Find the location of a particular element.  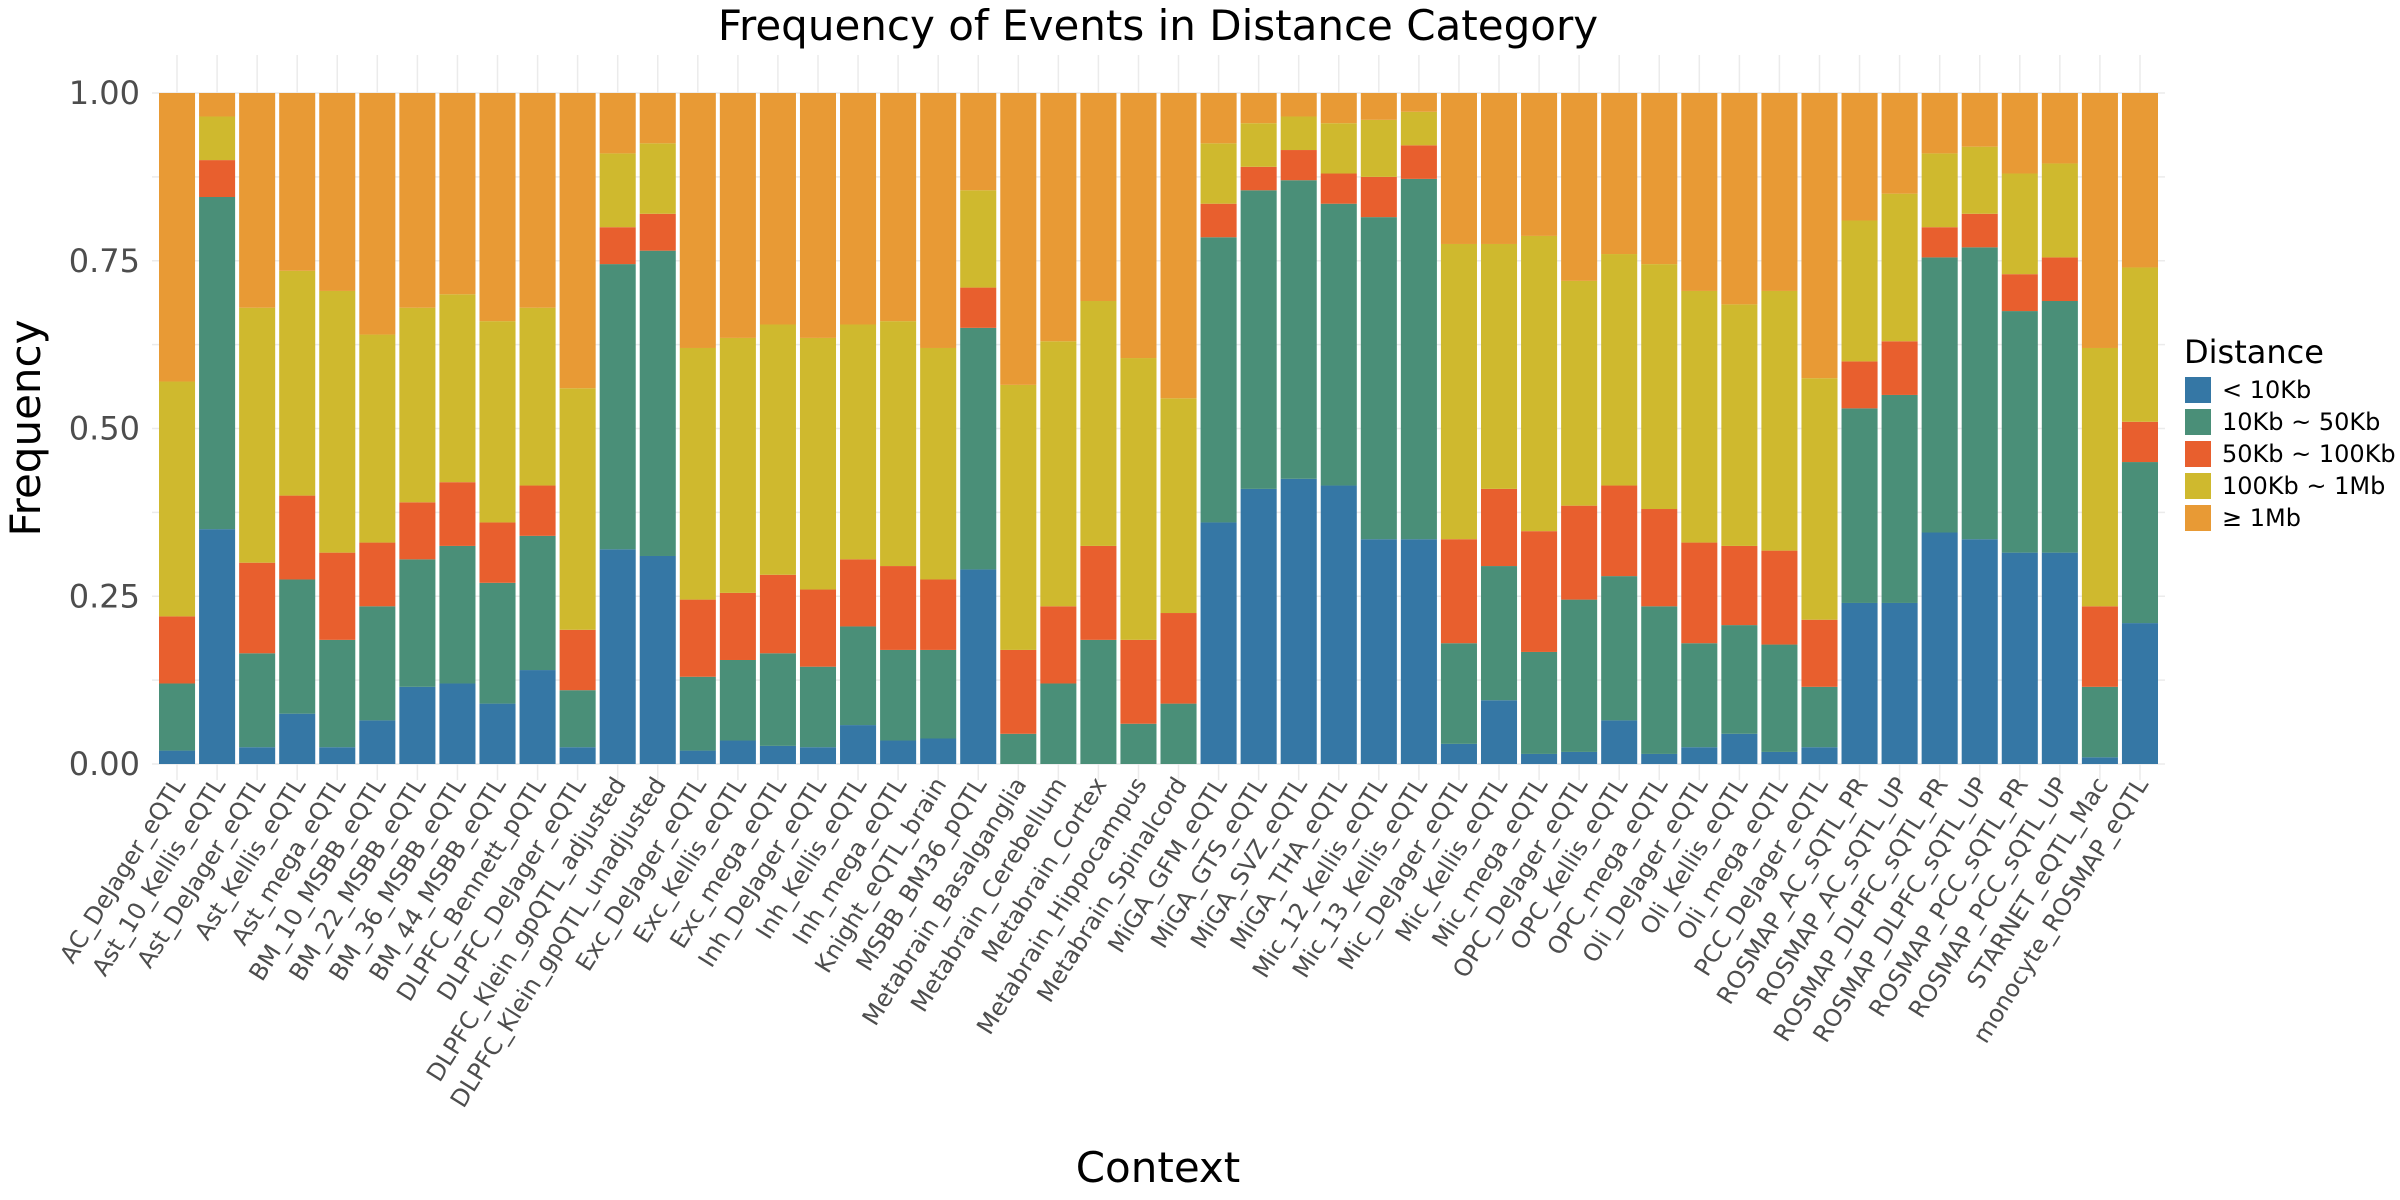

chart-title: Frequency of Events in Distance Category is located at coordinates (1158, 25).